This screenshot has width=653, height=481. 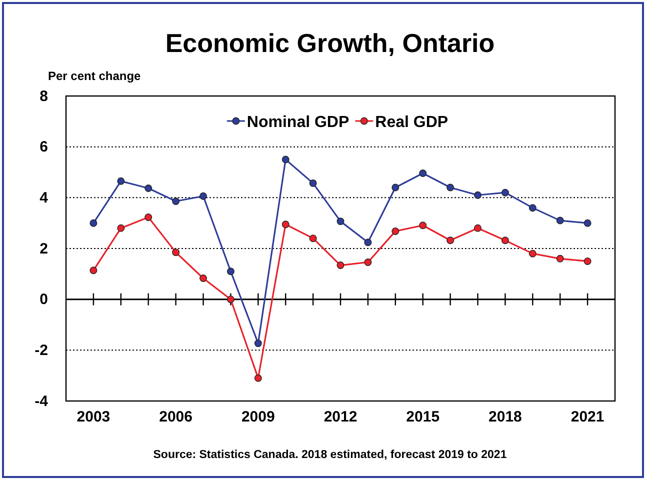 I want to click on x-tick-label: 2003, so click(x=93, y=417).